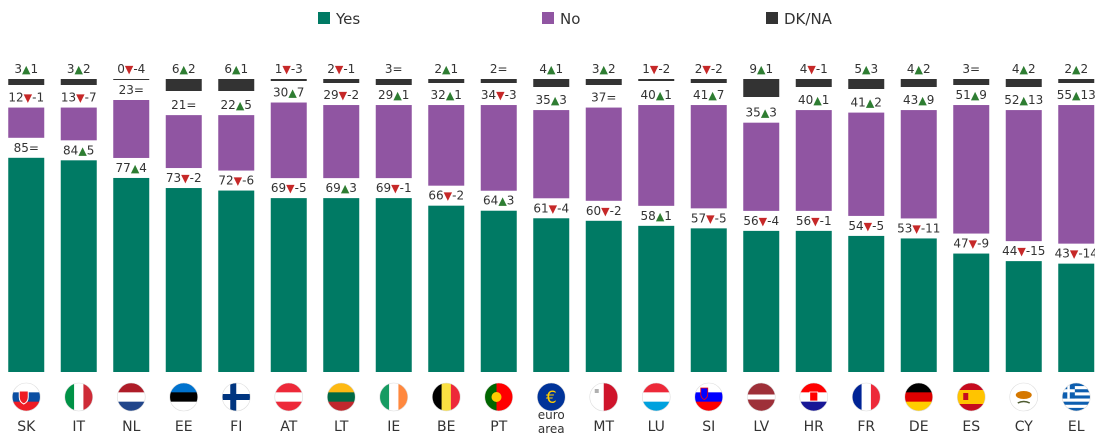 This screenshot has width=1095, height=440. I want to click on legend-item-yes: Yes, so click(339, 19).